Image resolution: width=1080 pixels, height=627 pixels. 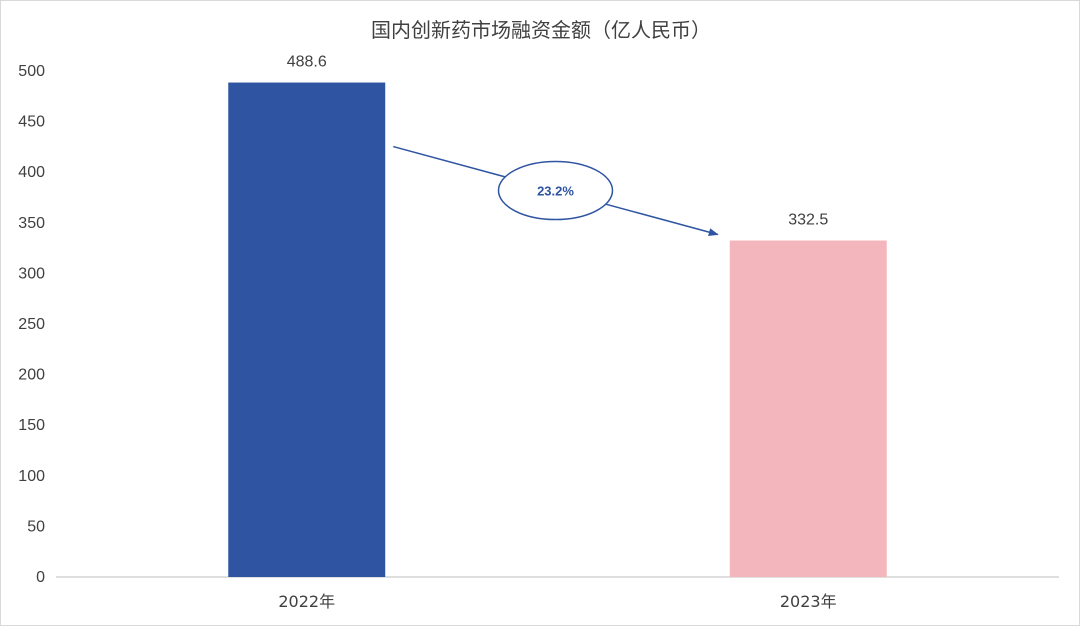 I want to click on data-label: 332.5, so click(x=808, y=220).